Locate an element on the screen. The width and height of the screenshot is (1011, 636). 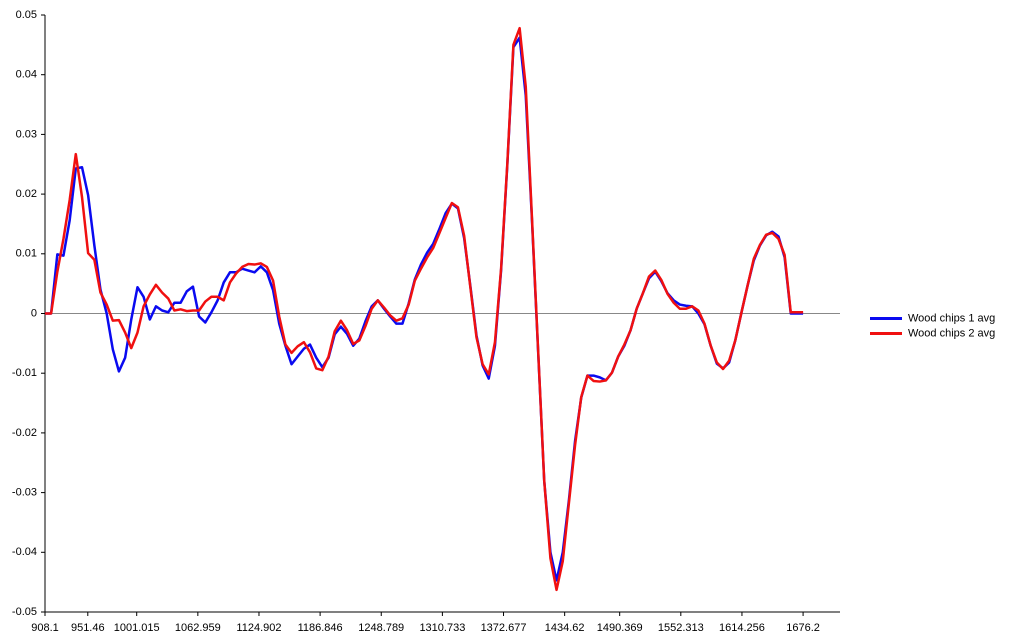
y-tick-label: 0.05 is located at coordinates (26, 15).